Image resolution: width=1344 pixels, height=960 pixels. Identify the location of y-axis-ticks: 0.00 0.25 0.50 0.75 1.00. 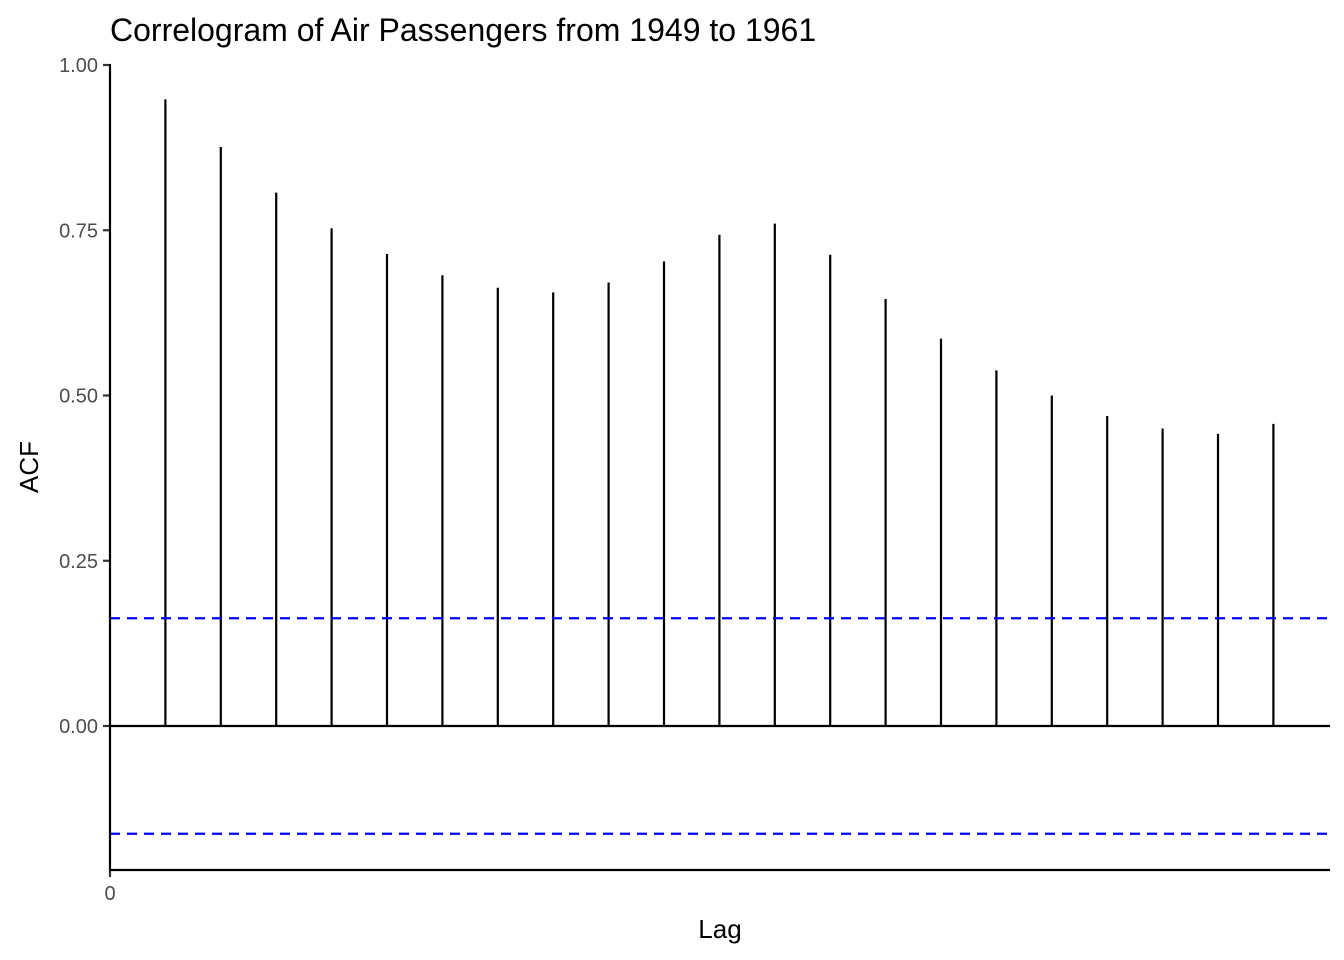
(84, 396).